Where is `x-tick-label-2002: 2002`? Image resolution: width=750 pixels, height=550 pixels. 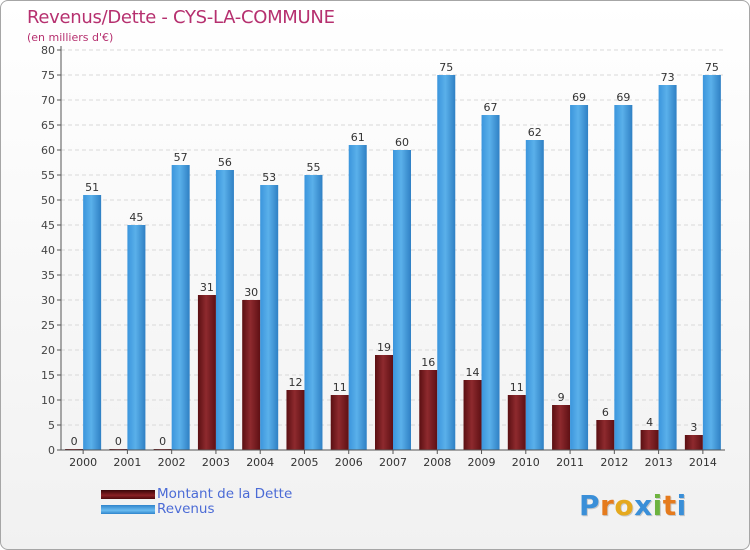
x-tick-label-2002: 2002 is located at coordinates (172, 462).